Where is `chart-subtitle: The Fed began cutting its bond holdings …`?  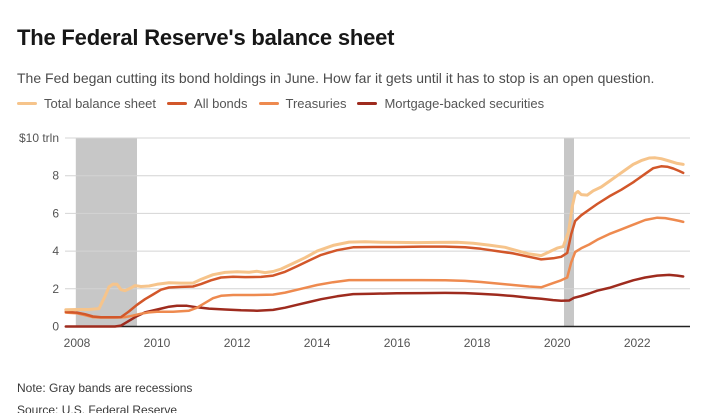 chart-subtitle: The Fed began cutting its bond holdings … is located at coordinates (336, 78).